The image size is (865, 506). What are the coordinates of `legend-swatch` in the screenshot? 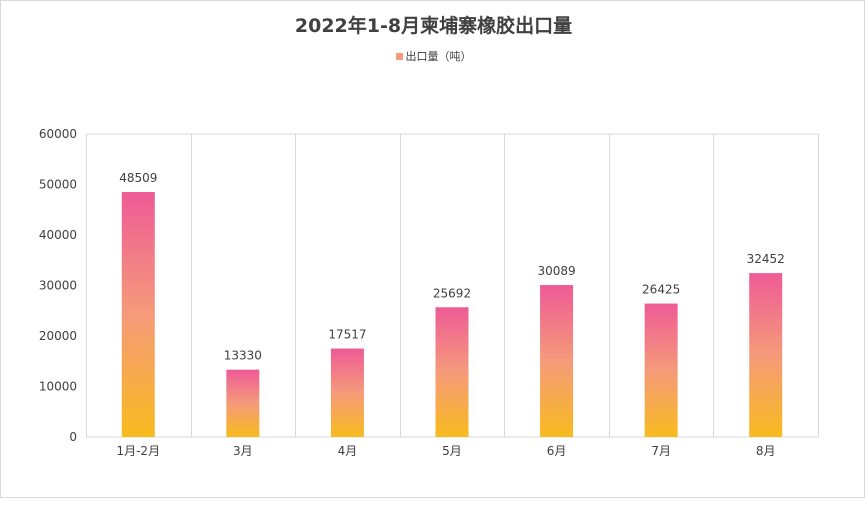 It's located at (399, 56).